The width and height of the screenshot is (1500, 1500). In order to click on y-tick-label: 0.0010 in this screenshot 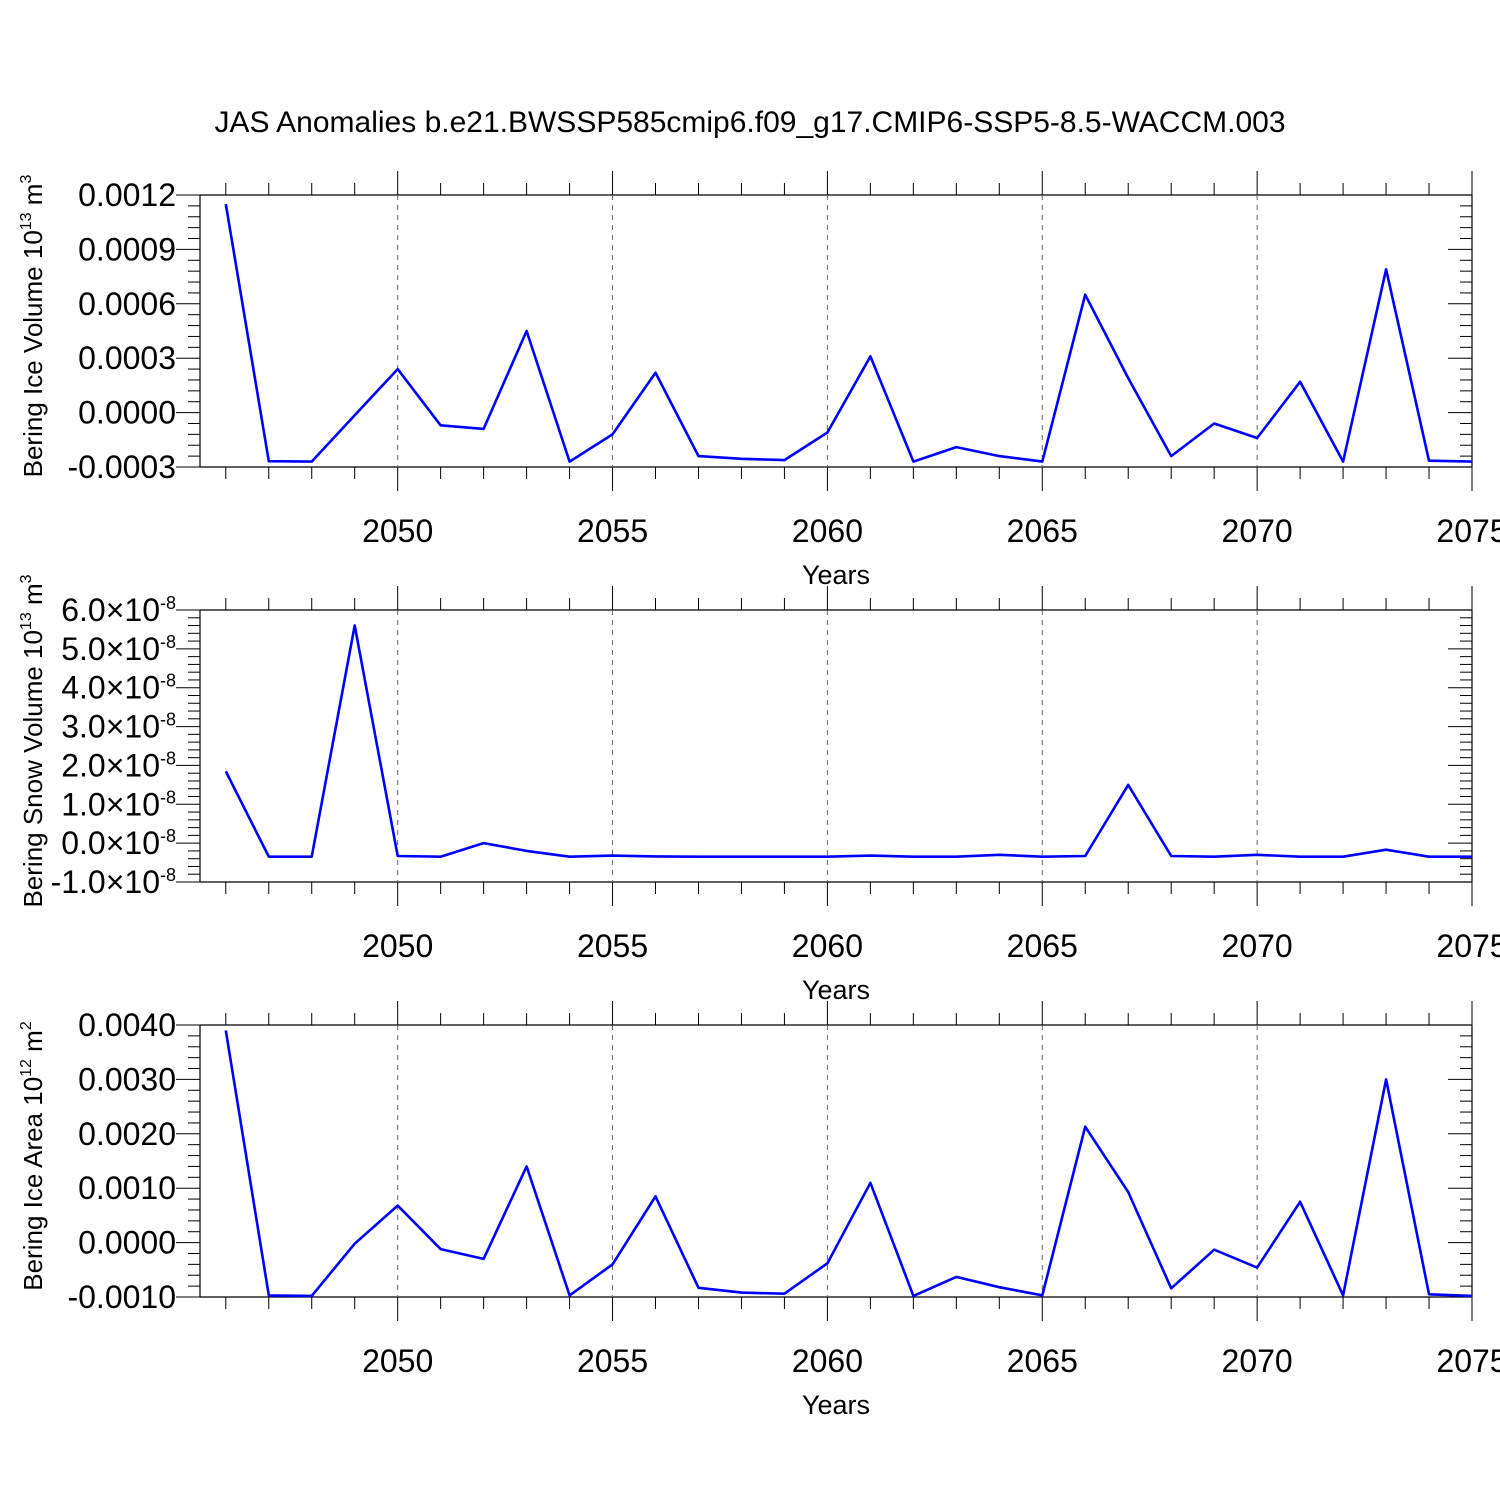, I will do `click(127, 1188)`.